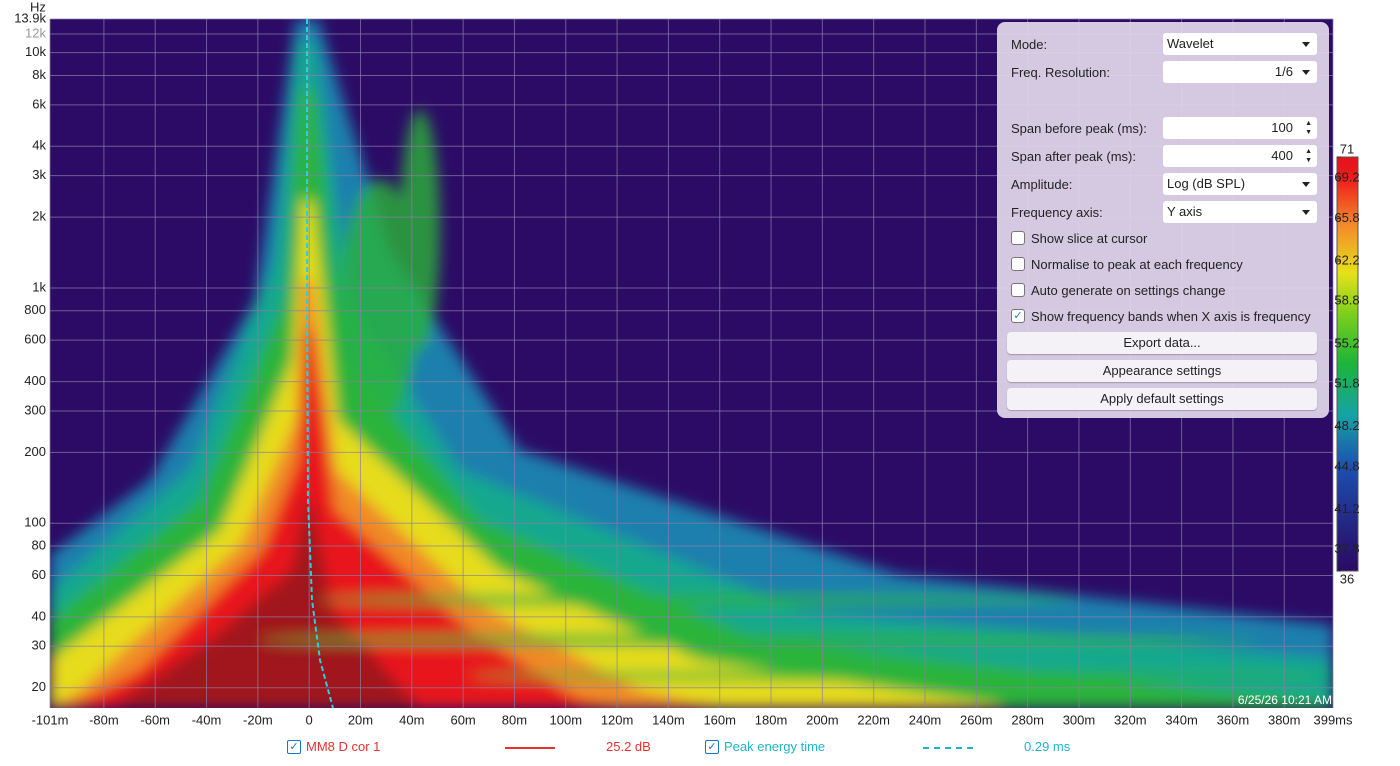 This screenshot has width=1400, height=766. Describe the element at coordinates (38, 7) in the screenshot. I see `y-unit: Hz` at that location.